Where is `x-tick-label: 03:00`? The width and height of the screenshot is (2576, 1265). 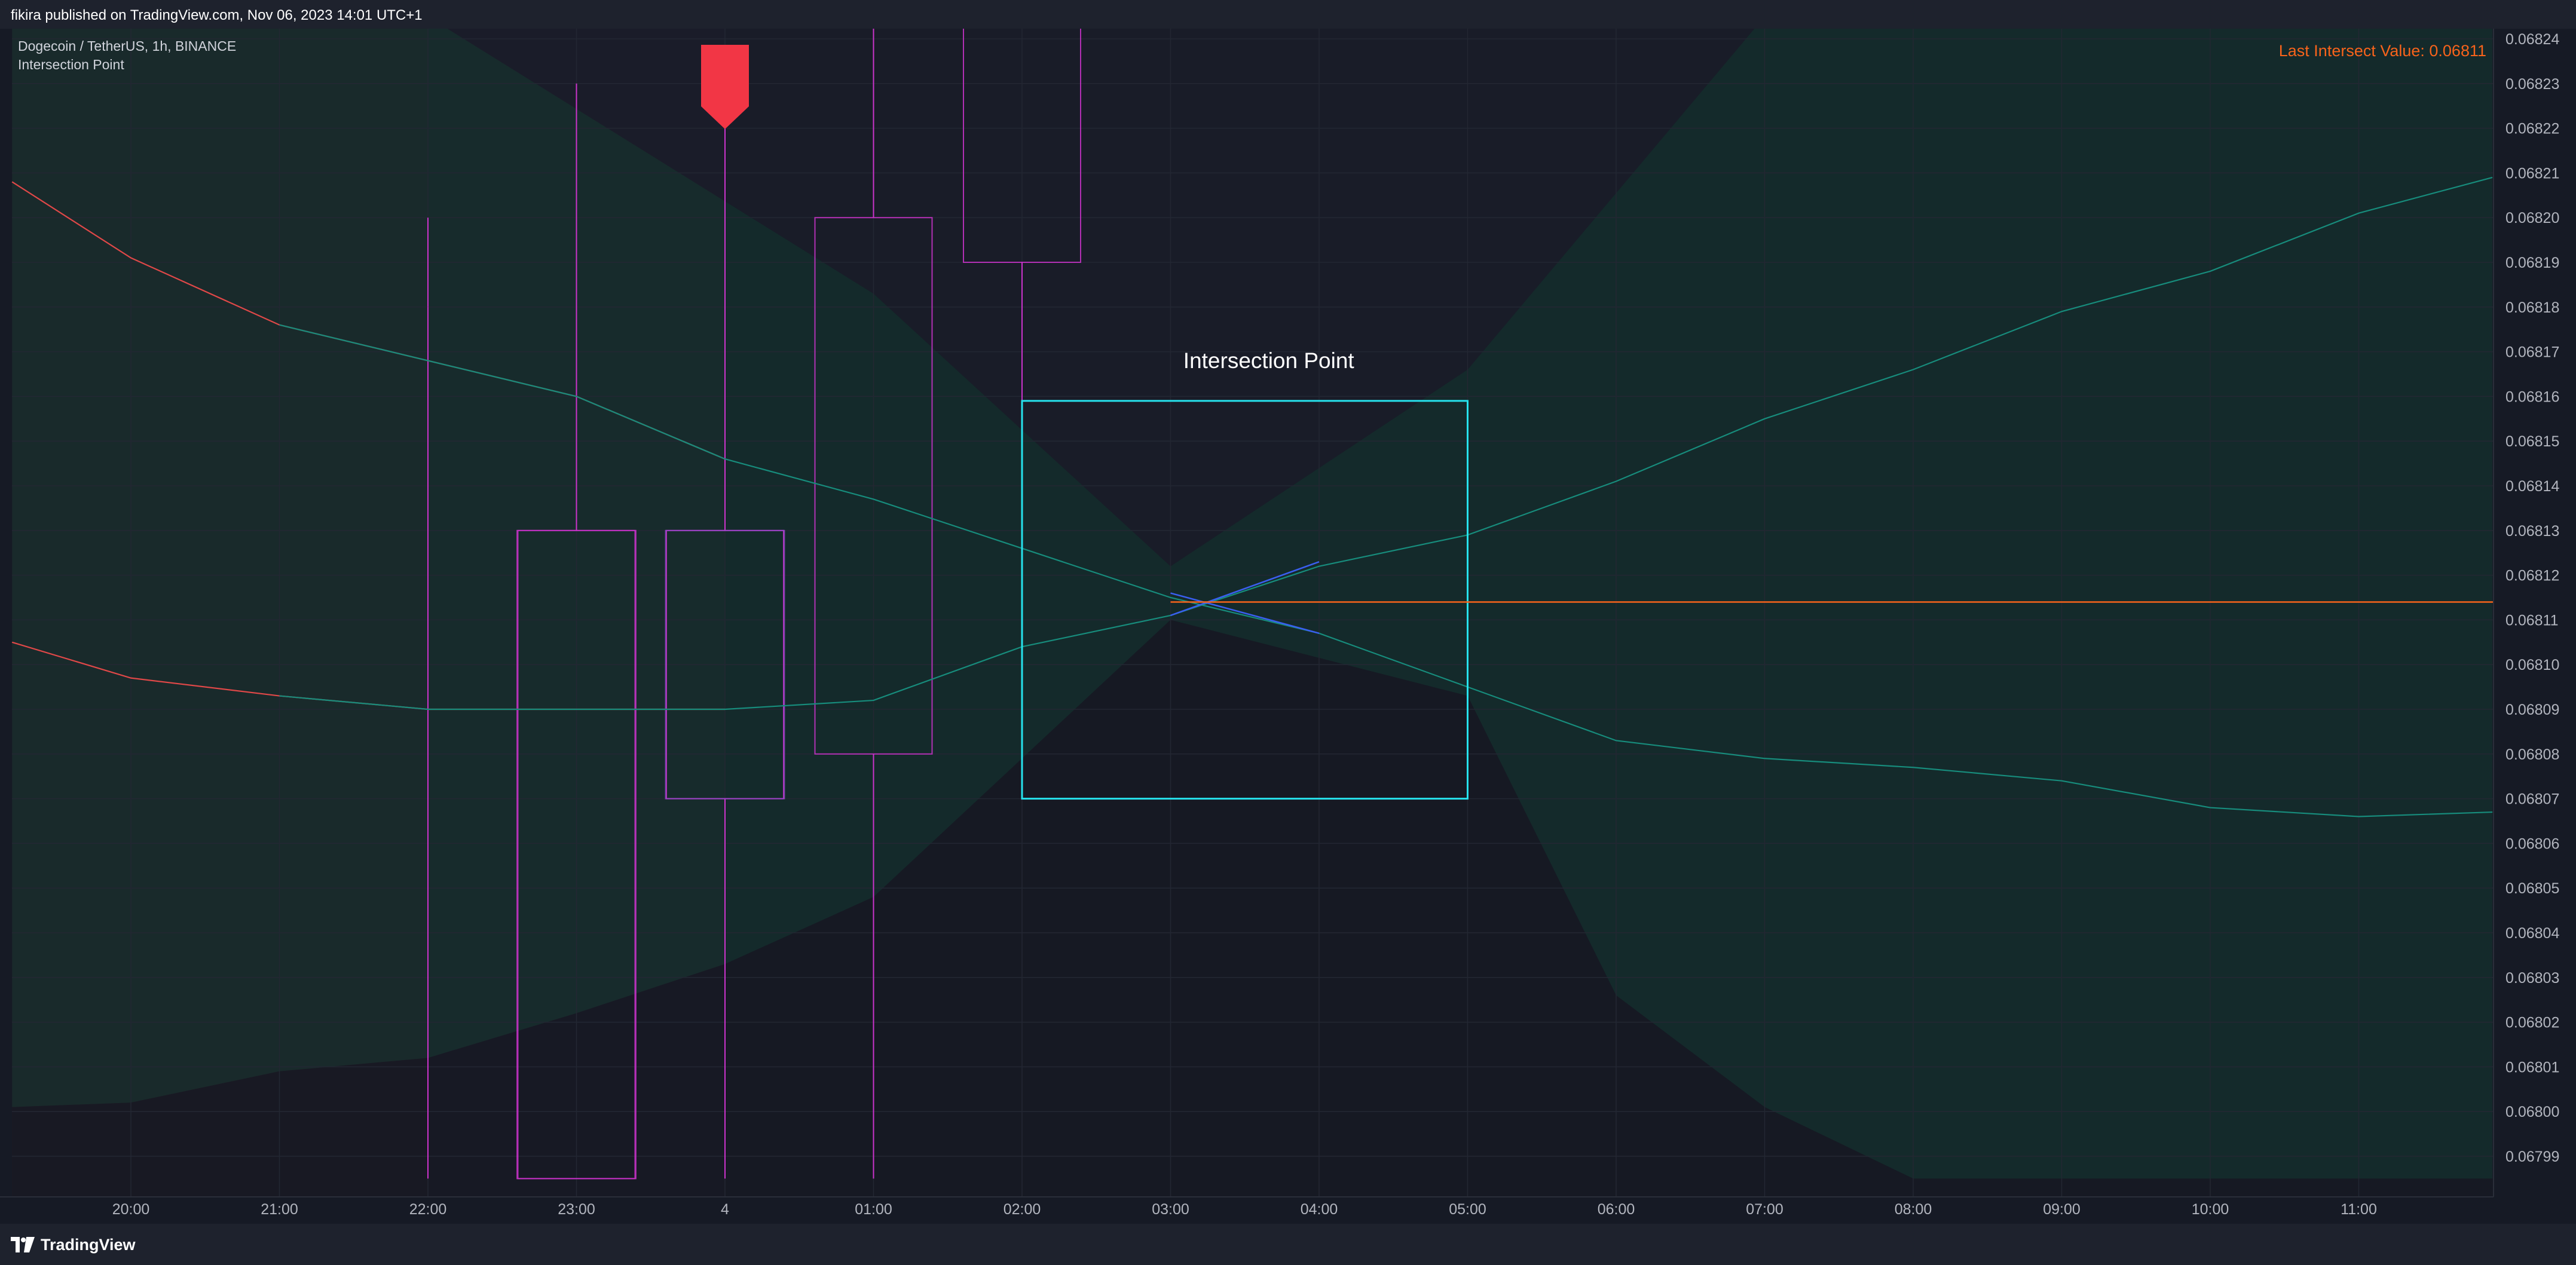
x-tick-label: 03:00 is located at coordinates (1170, 1209).